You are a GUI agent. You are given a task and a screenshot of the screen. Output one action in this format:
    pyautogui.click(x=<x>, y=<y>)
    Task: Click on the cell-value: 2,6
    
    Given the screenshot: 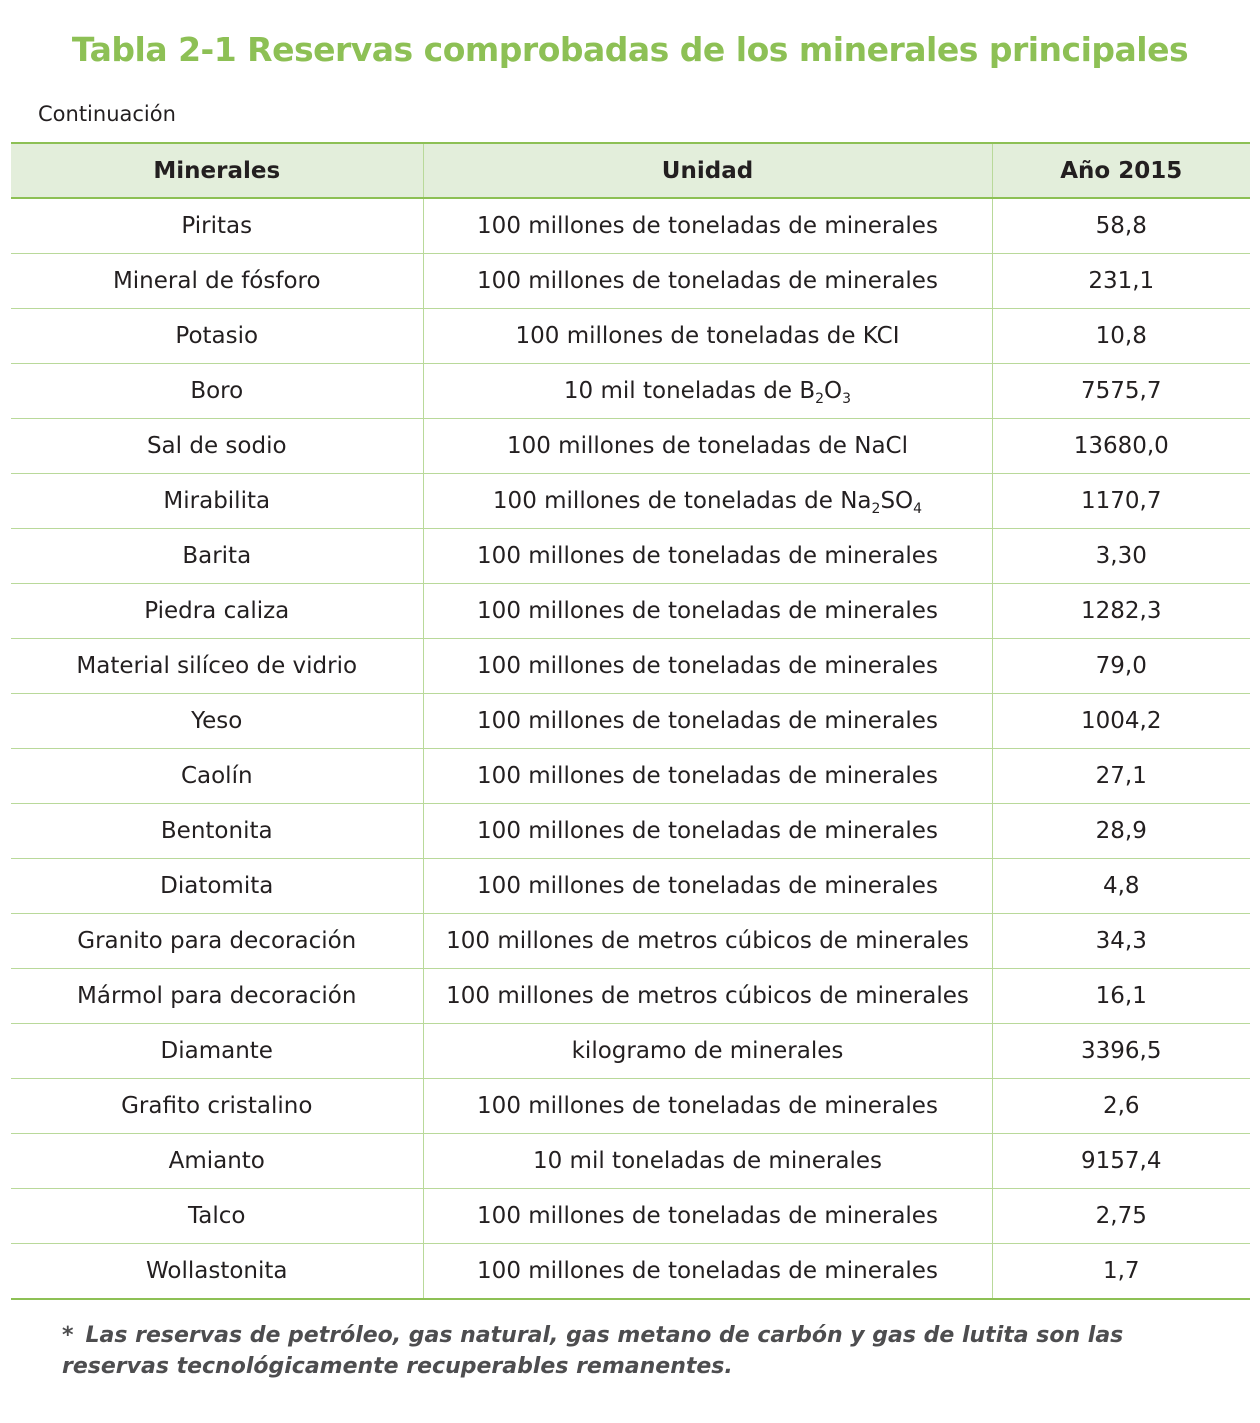 What is the action you would take?
    pyautogui.click(x=1120, y=1106)
    